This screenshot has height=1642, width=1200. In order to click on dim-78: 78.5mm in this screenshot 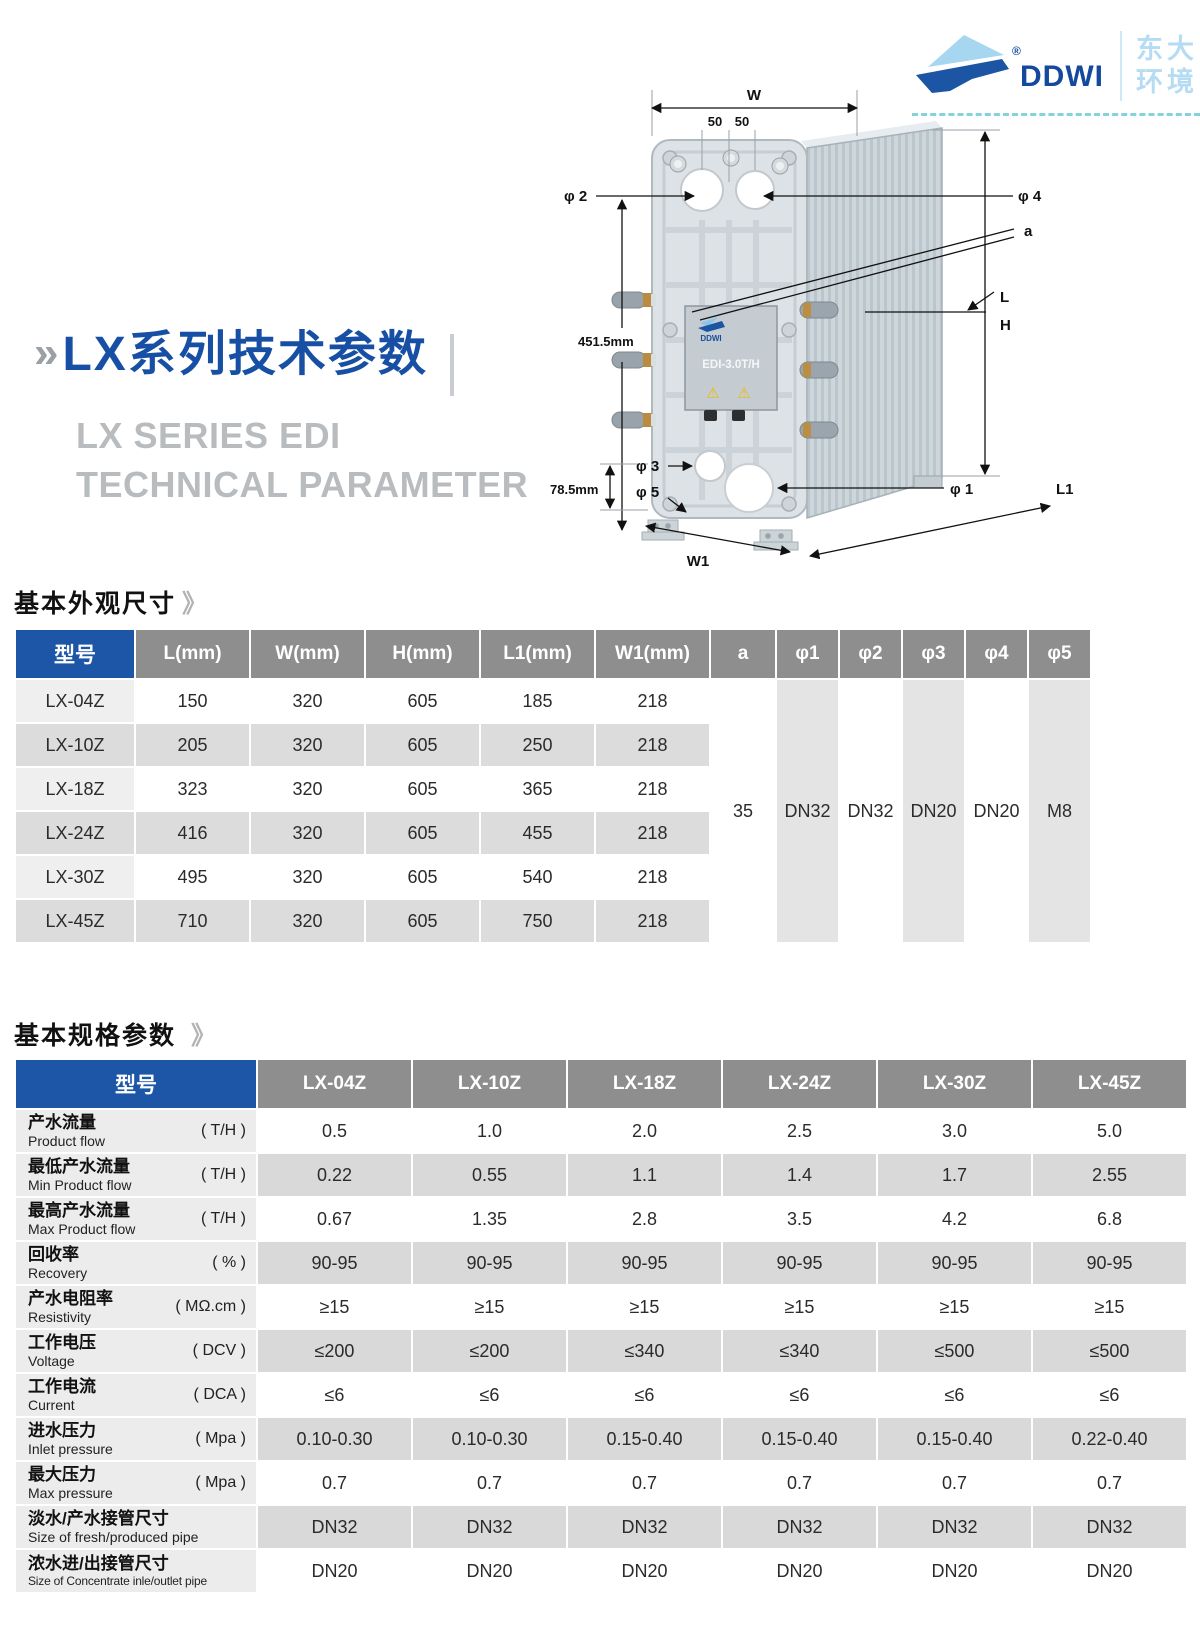, I will do `click(574, 489)`.